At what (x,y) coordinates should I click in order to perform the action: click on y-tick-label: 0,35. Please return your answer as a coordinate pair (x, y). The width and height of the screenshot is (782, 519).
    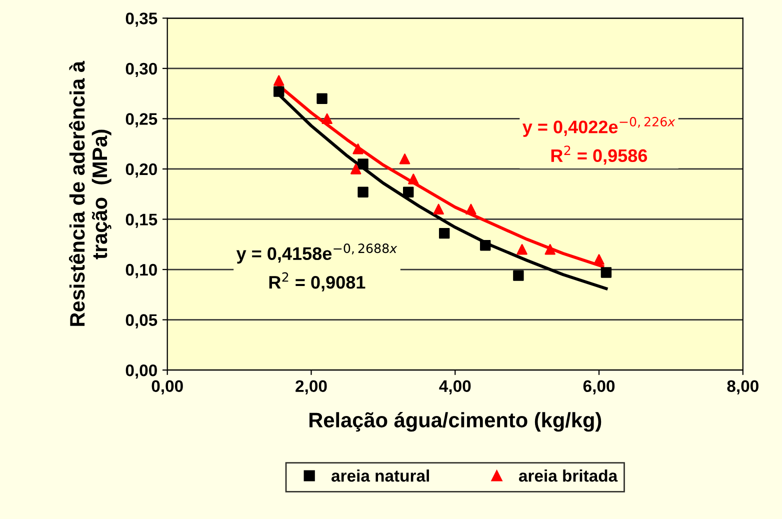
    Looking at the image, I should click on (142, 19).